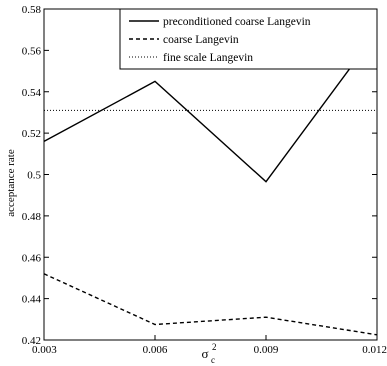 This screenshot has width=387, height=366. What do you see at coordinates (32, 51) in the screenshot?
I see `y-tick-label: 0.56` at bounding box center [32, 51].